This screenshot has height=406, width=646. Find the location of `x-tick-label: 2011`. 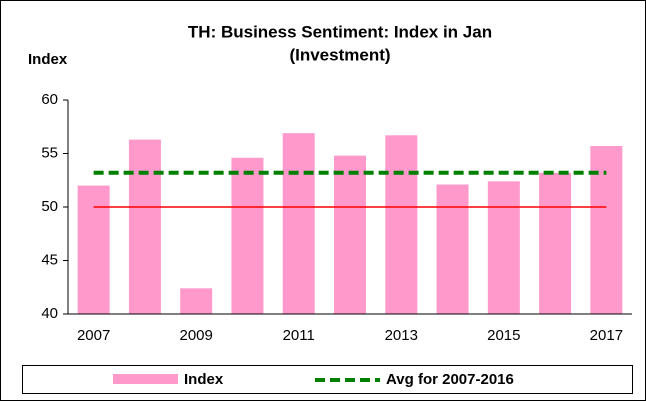

x-tick-label: 2011 is located at coordinates (299, 335).